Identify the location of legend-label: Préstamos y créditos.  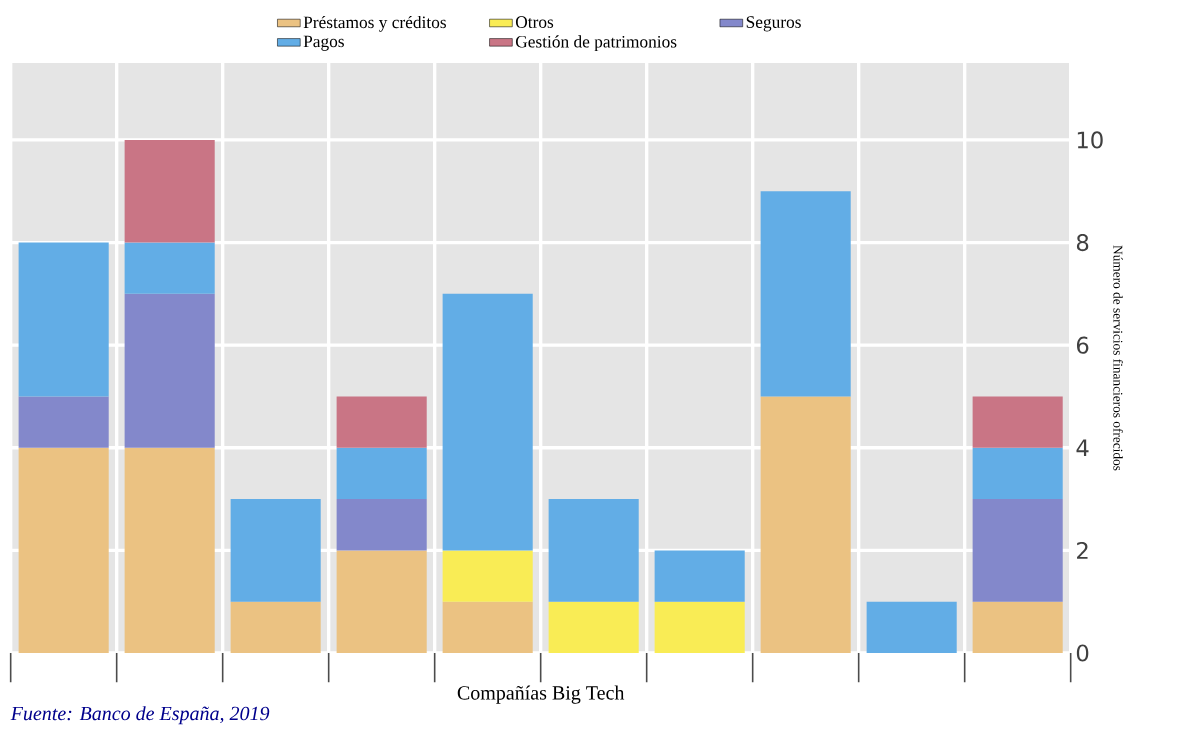
(374, 23).